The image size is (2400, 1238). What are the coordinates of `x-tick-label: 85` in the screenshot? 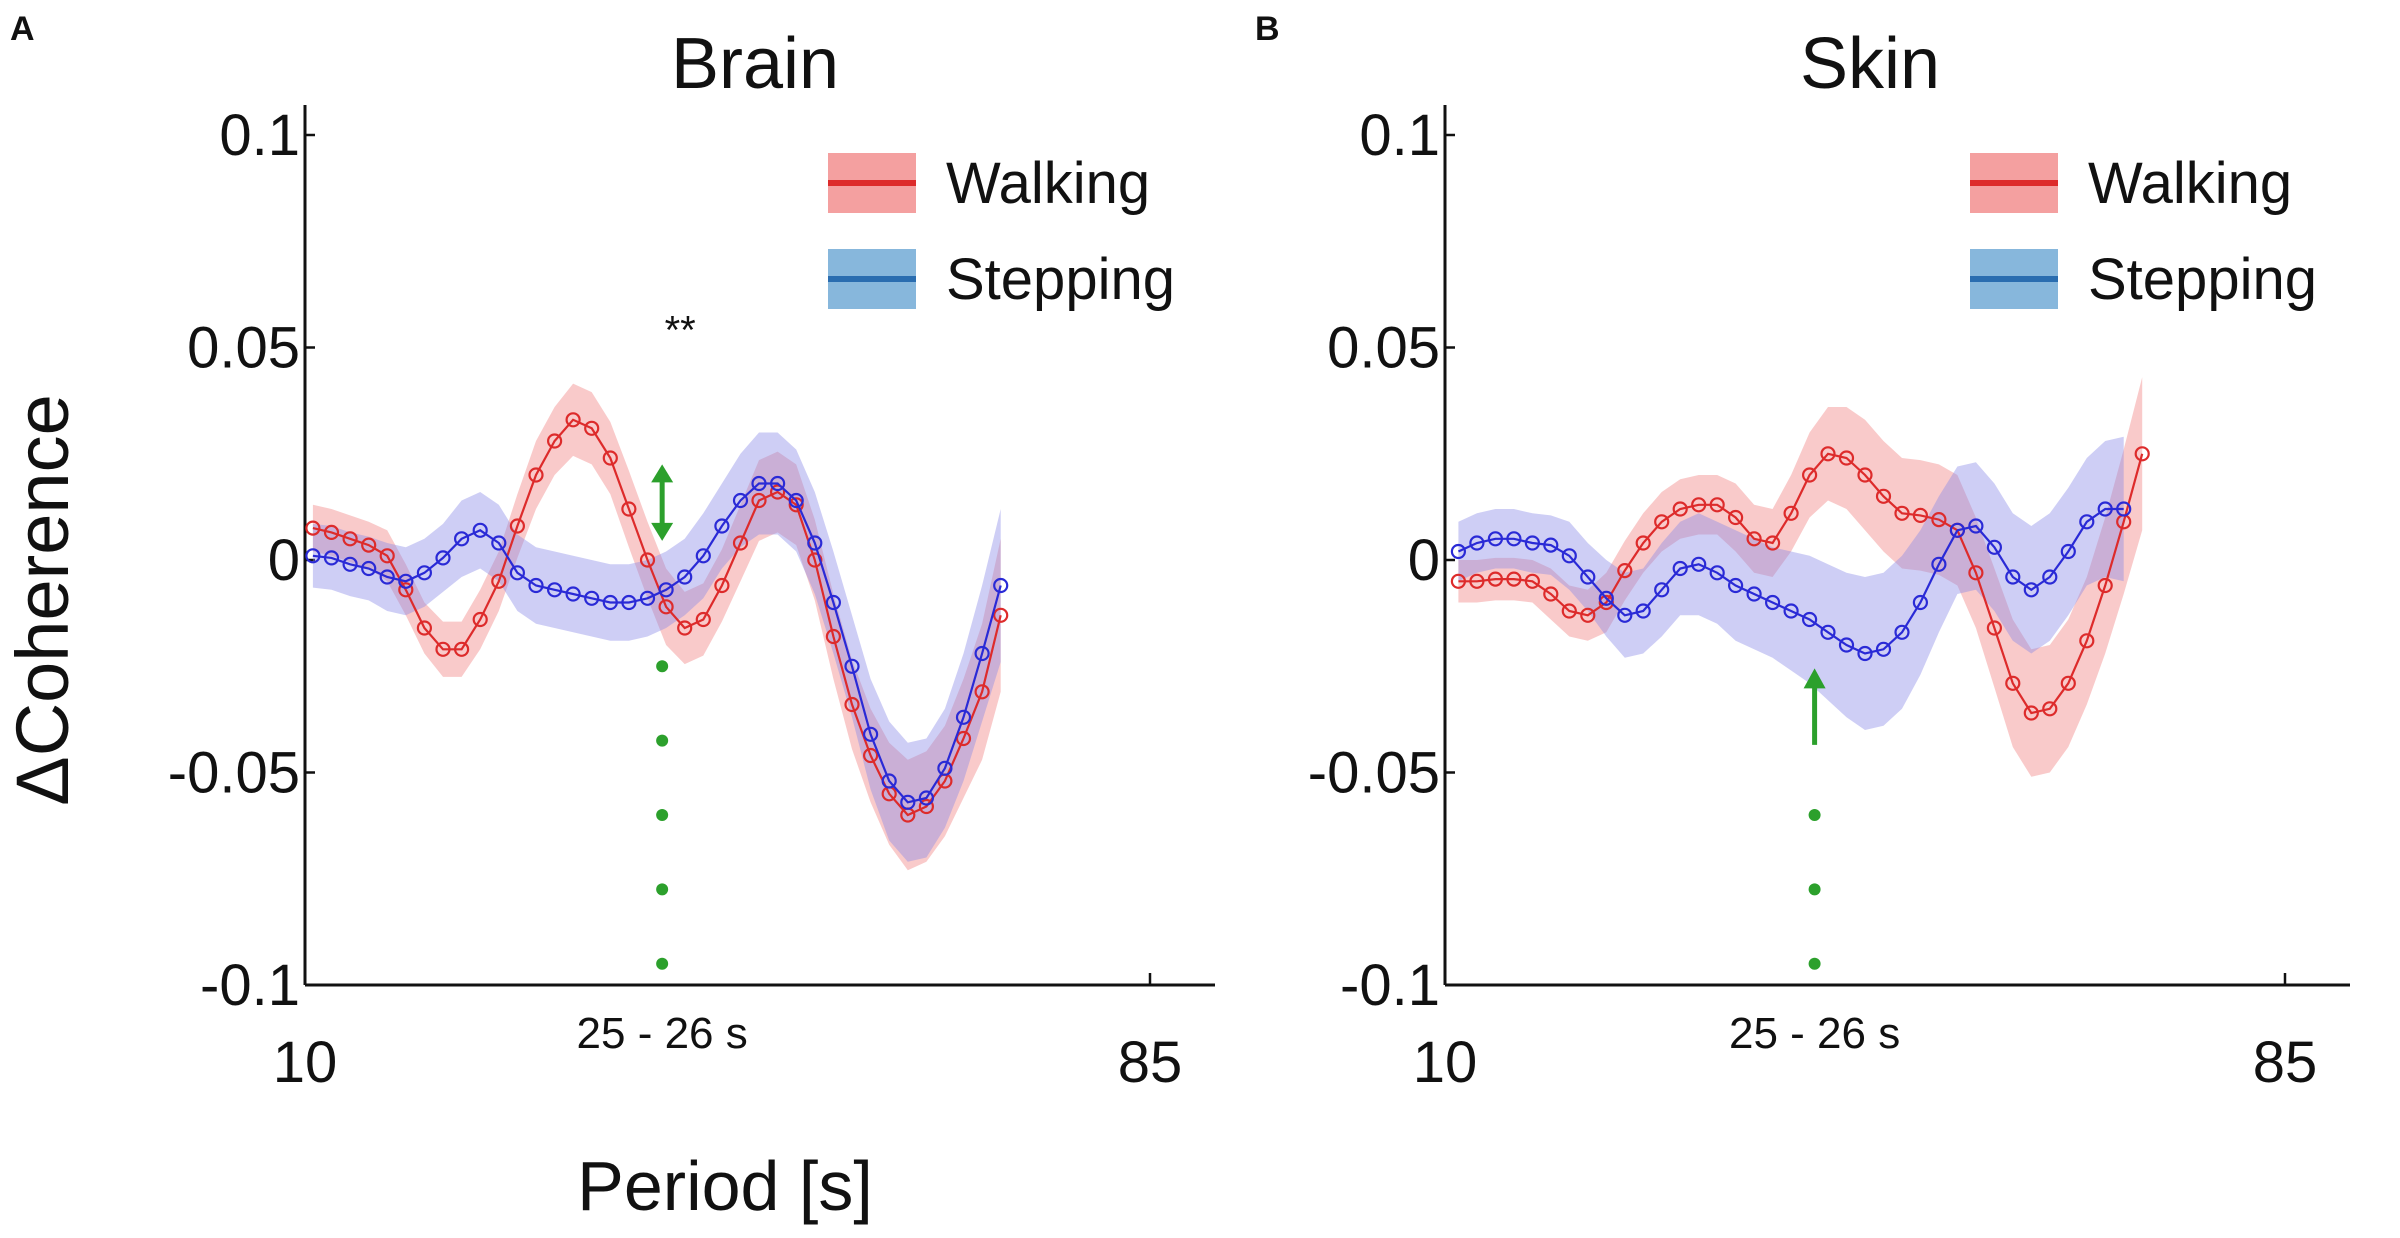 It's located at (2285, 1062).